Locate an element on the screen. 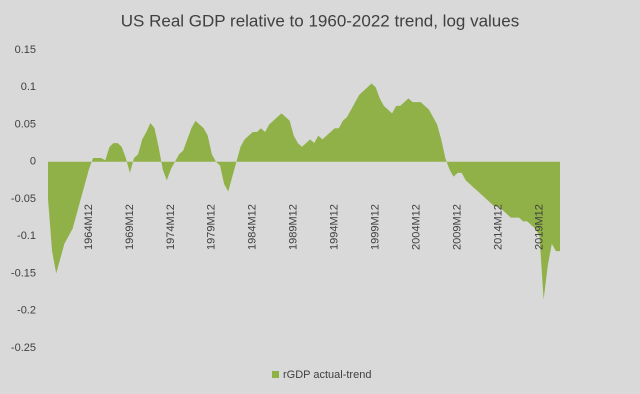 The height and width of the screenshot is (394, 640). x-tick-label: 1979M12 is located at coordinates (212, 227).